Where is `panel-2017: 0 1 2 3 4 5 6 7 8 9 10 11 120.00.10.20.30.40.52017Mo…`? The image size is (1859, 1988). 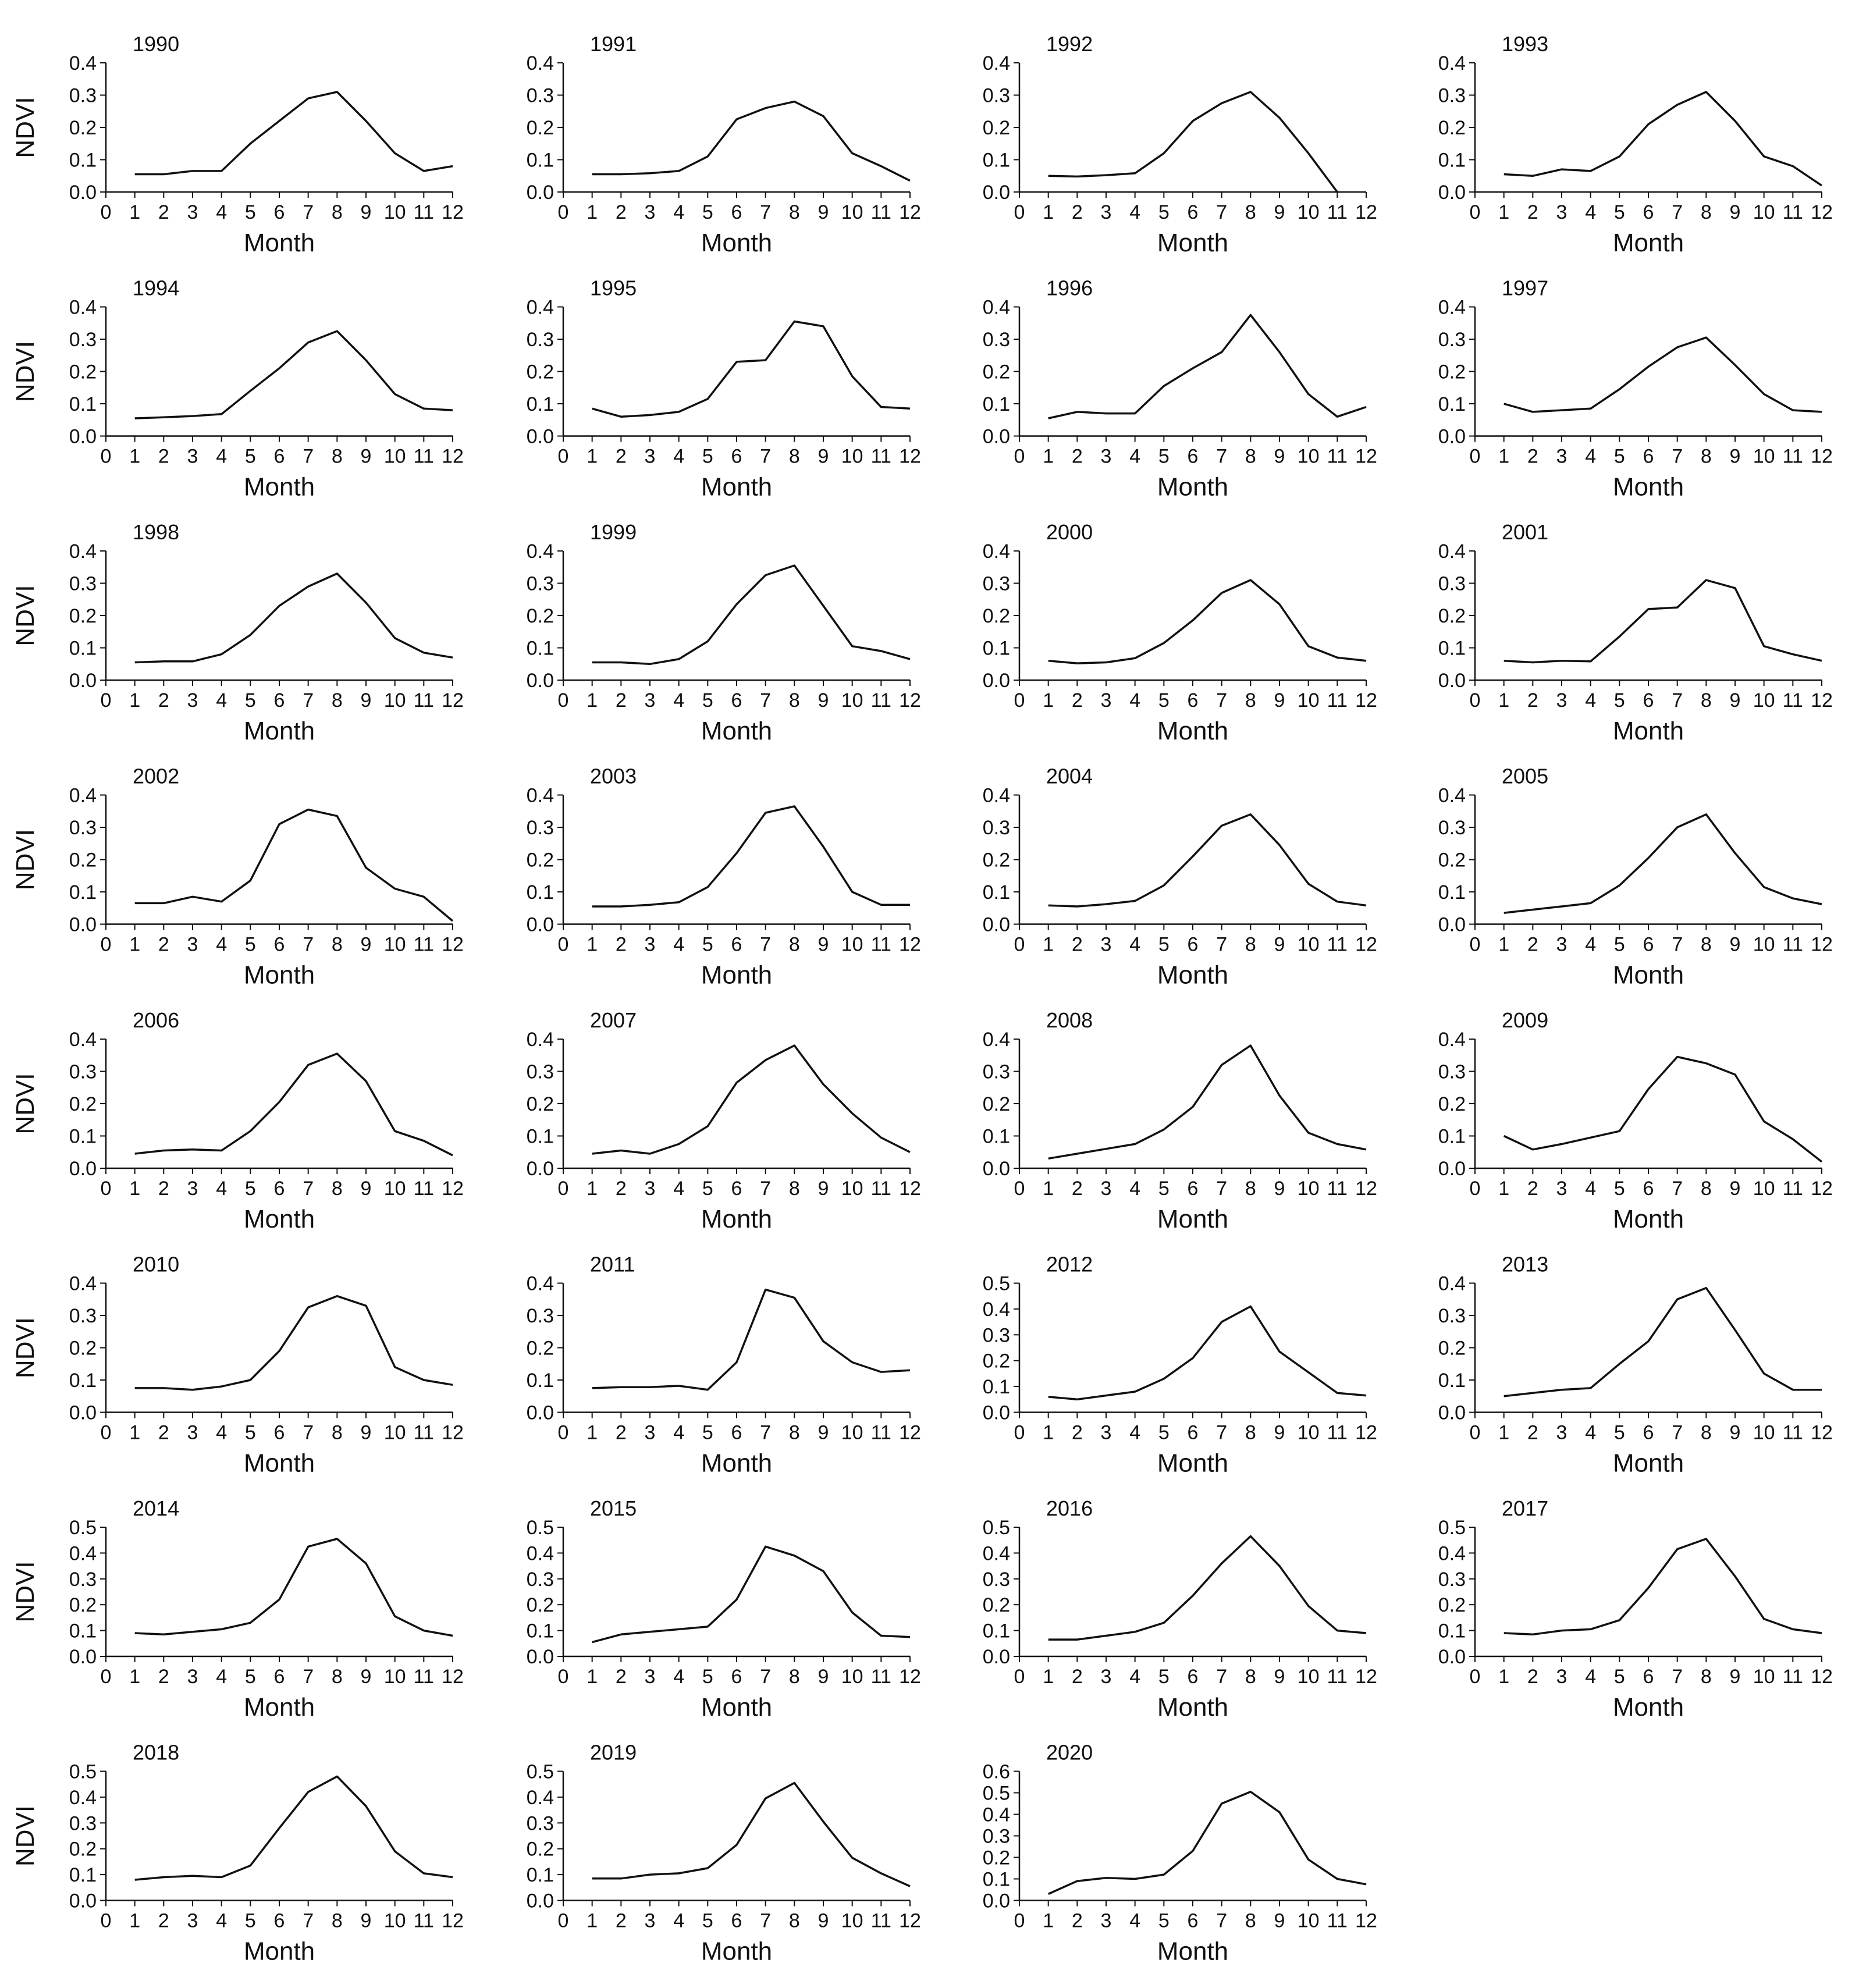 panel-2017: 0 1 2 3 4 5 6 7 8 9 10 11 120.00.10.20.30.40.52017Mo… is located at coordinates (1635, 1609).